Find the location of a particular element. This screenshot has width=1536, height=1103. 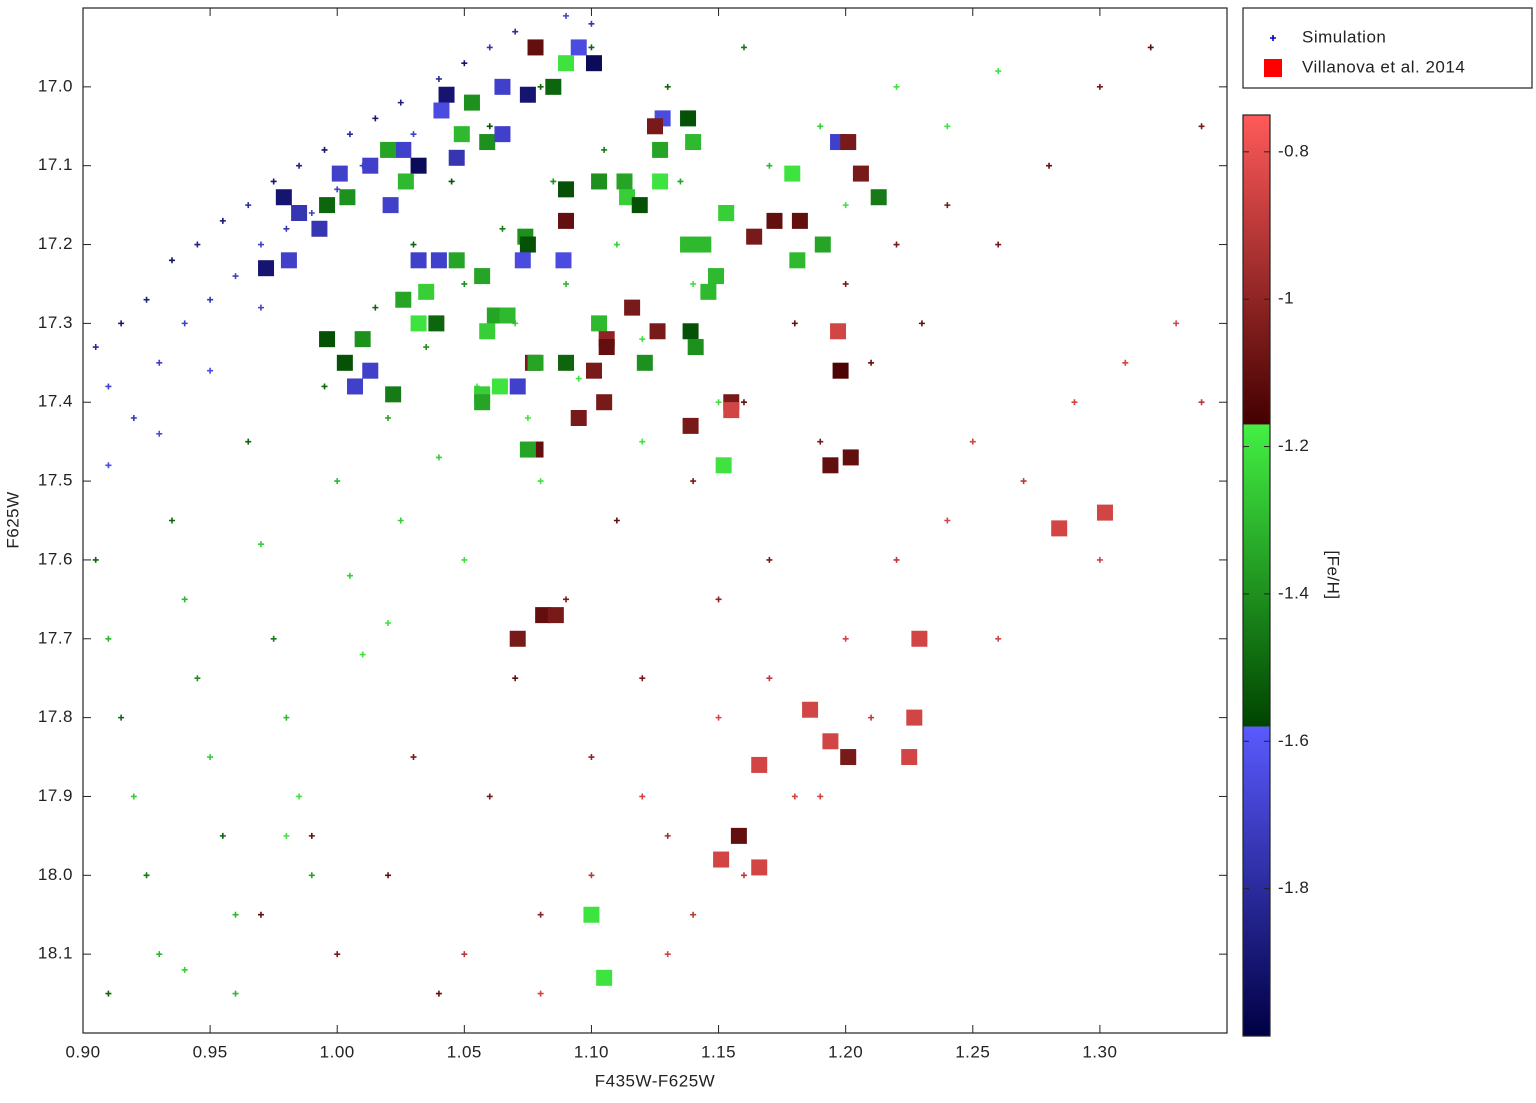

y-tick-label: 17.4 is located at coordinates (55, 401).